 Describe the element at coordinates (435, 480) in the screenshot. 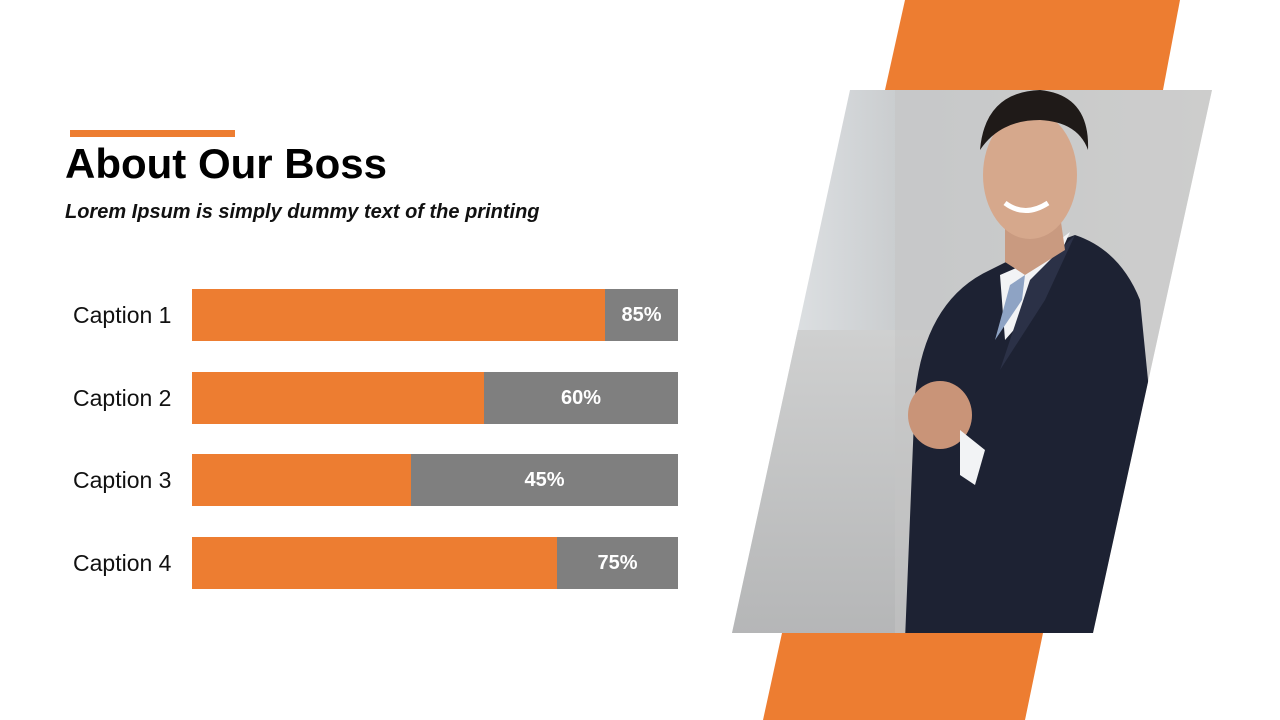

I see `bar-track: 45%` at that location.